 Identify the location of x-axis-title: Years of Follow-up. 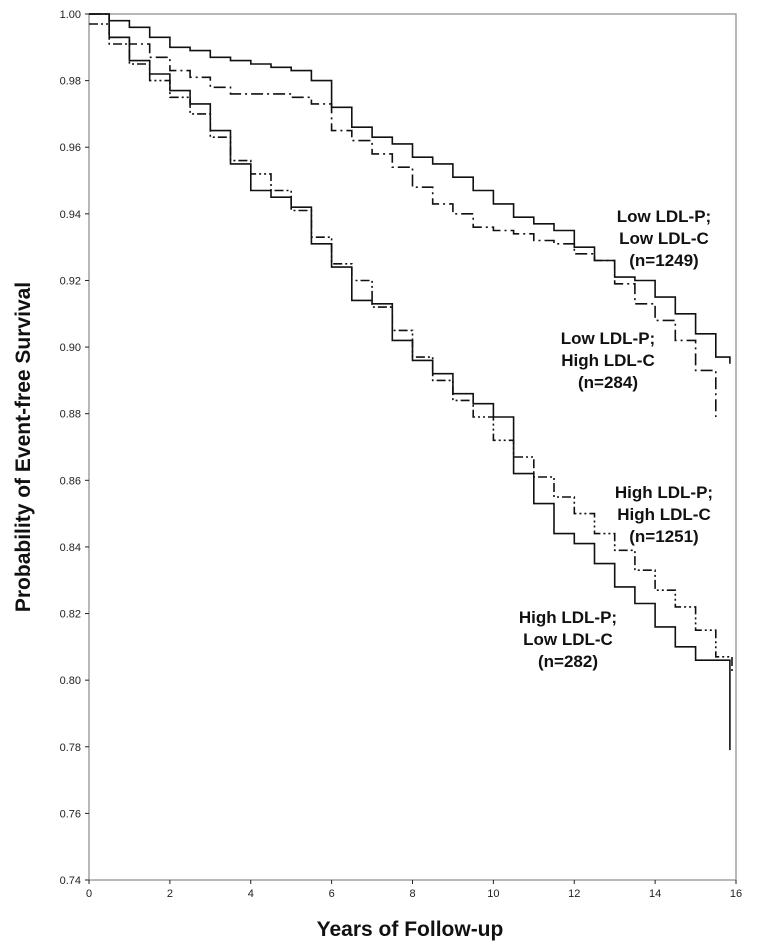
(410, 929).